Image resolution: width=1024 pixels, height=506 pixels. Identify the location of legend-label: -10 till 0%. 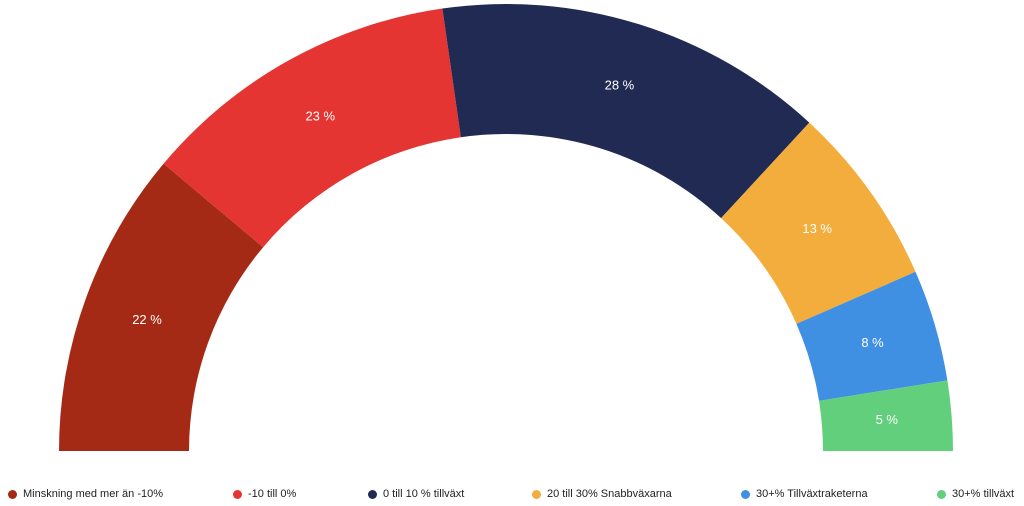
(272, 494).